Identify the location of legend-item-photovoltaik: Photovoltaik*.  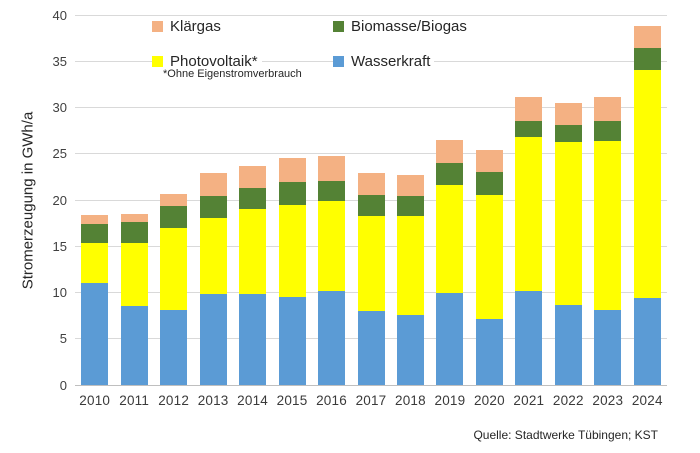
(207, 61).